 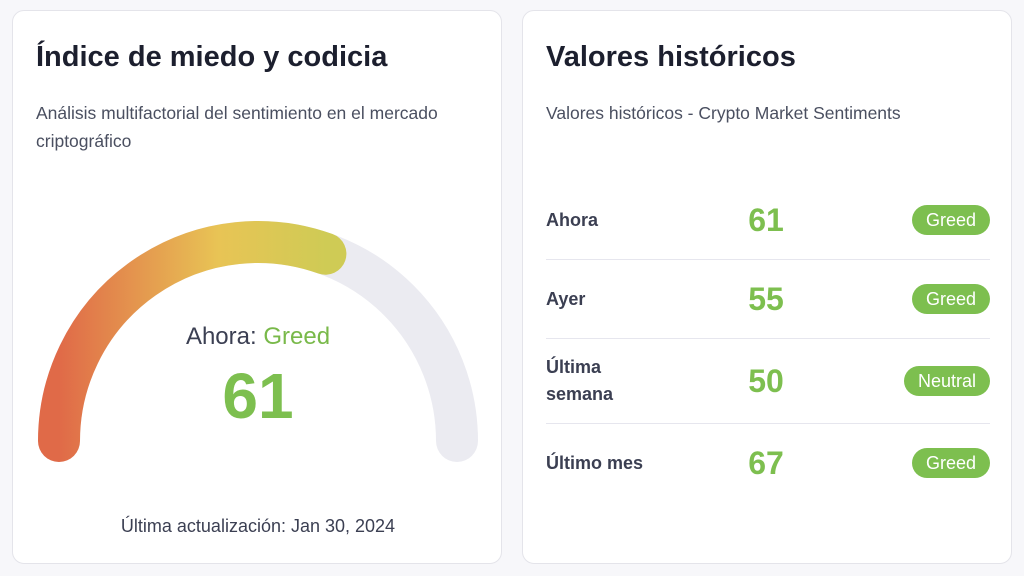 I want to click on history-row: Última semana 50 Neutral, so click(x=768, y=381).